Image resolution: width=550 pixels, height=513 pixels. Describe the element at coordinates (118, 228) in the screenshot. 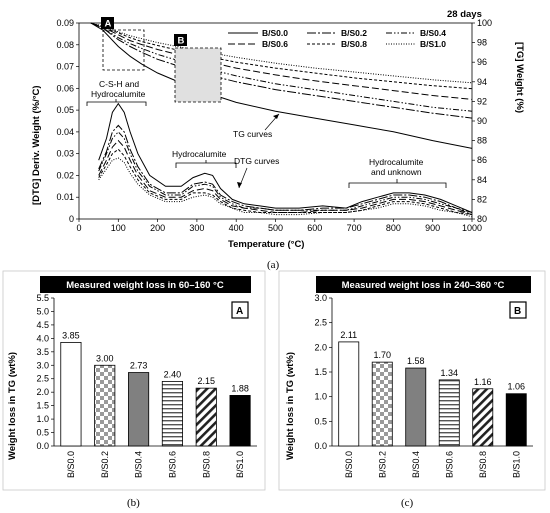

I see `x-tick-label: 100` at that location.